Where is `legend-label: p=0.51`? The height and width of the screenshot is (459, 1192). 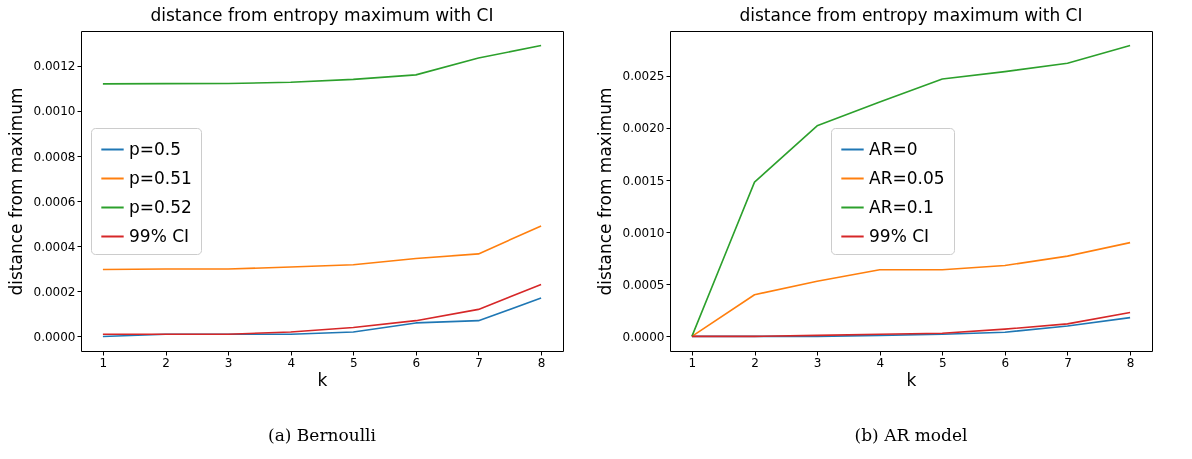 legend-label: p=0.51 is located at coordinates (160, 177).